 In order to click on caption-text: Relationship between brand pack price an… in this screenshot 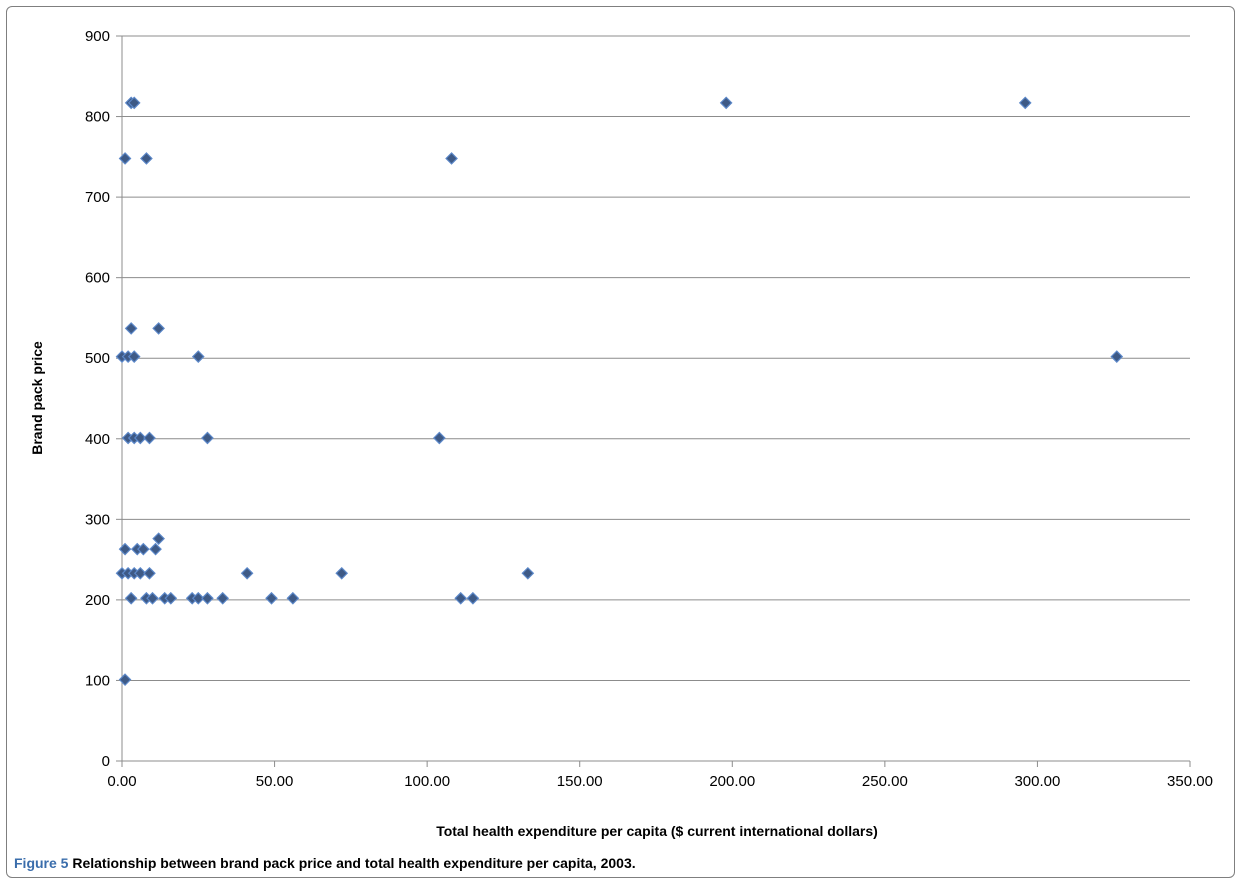, I will do `click(352, 863)`.